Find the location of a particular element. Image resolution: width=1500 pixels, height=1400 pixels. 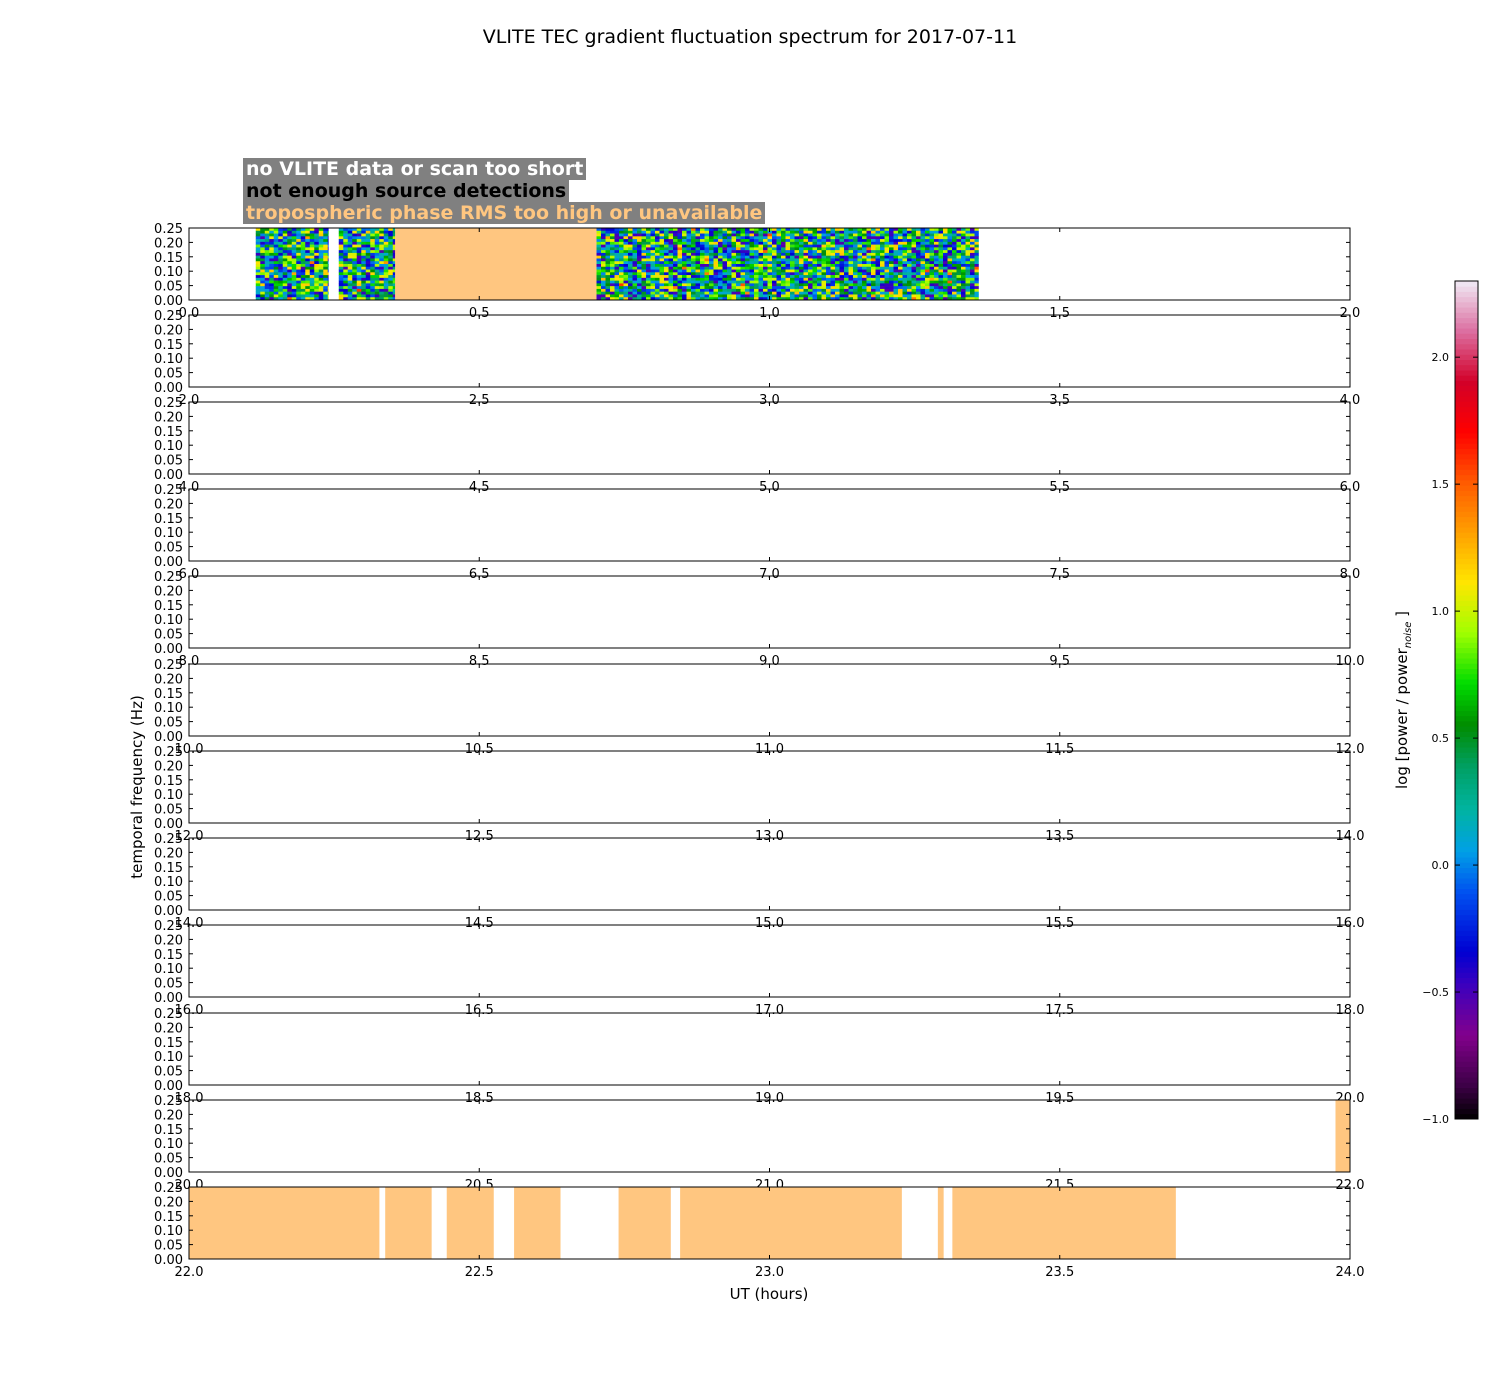

x-tick-label: 10.5 is located at coordinates (479, 749).